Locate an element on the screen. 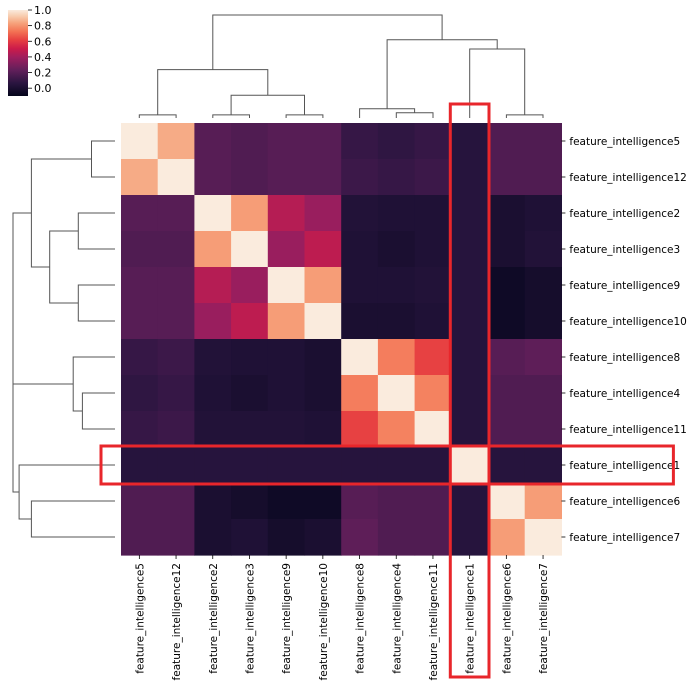 The height and width of the screenshot is (681, 691). row-label: feature_intelligence11 is located at coordinates (627, 430).